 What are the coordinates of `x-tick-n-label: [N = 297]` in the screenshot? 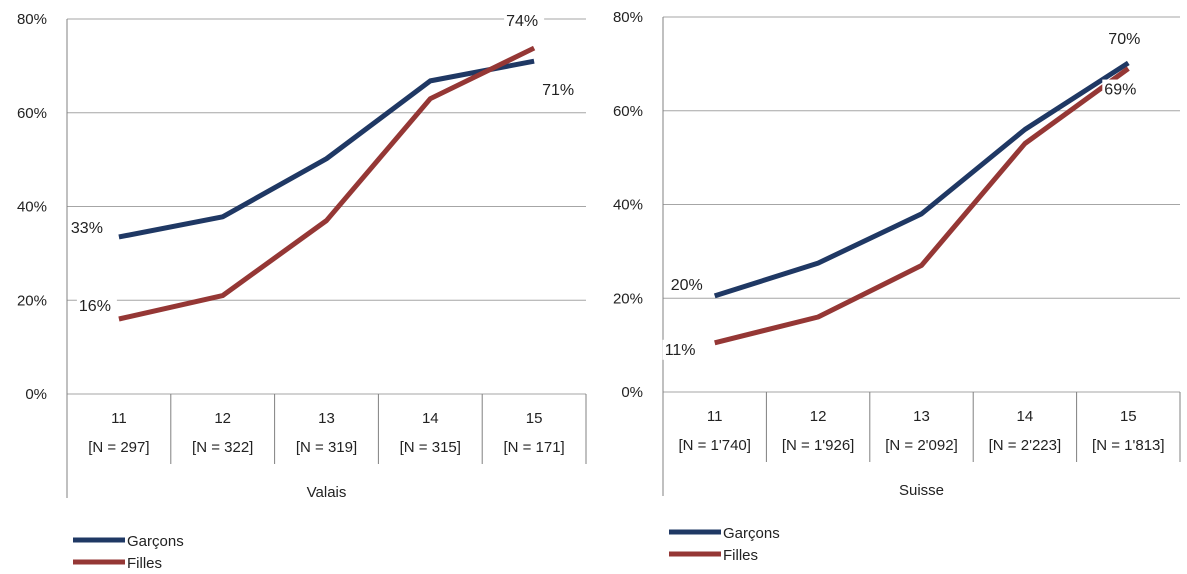 It's located at (118, 447).